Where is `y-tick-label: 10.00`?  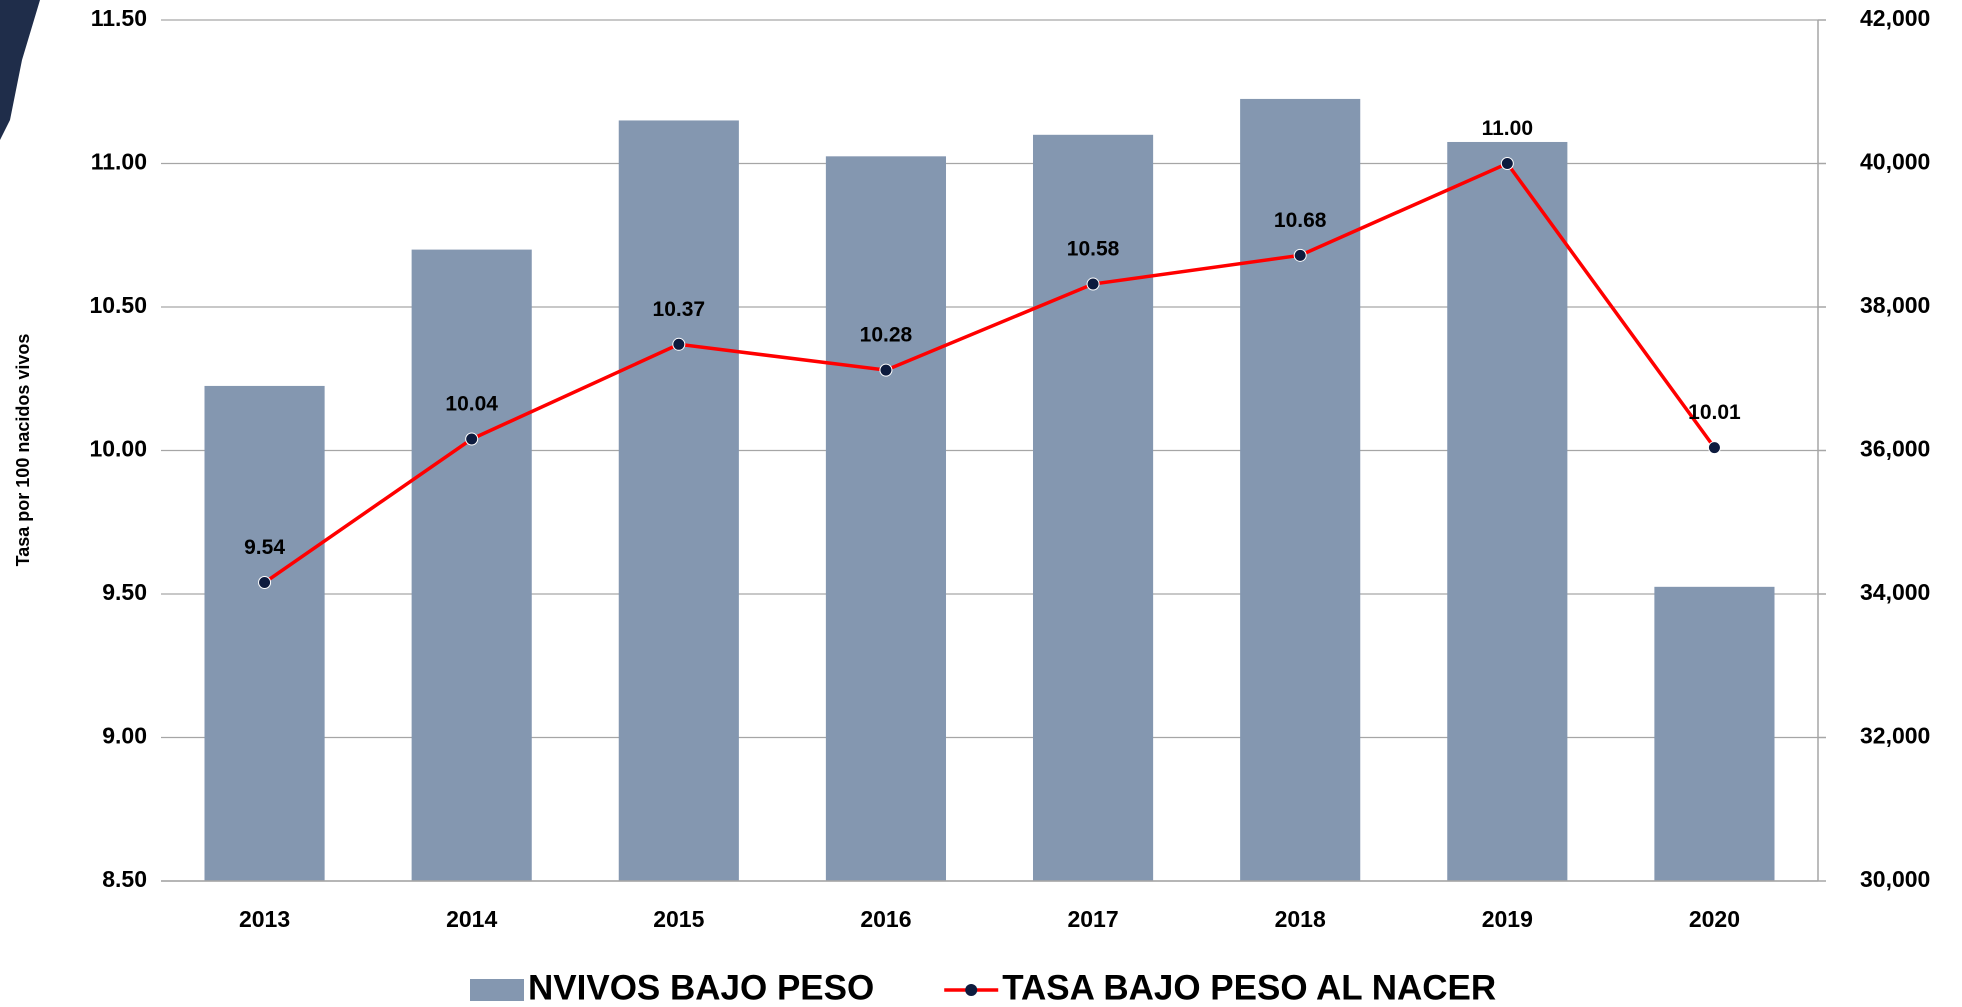 y-tick-label: 10.00 is located at coordinates (118, 449).